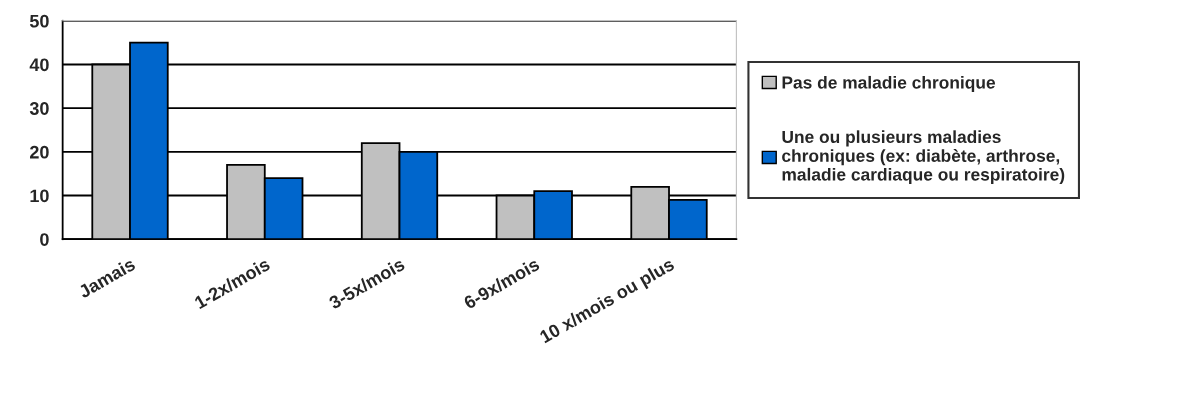  I want to click on y-tick-label: 30, so click(39, 108).